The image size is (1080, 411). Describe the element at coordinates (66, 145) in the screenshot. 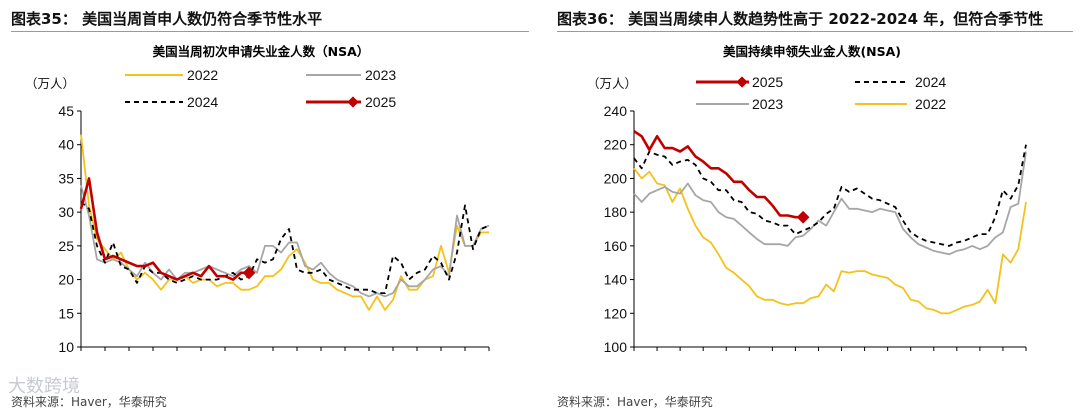

I see `y-tick-label: 40` at that location.